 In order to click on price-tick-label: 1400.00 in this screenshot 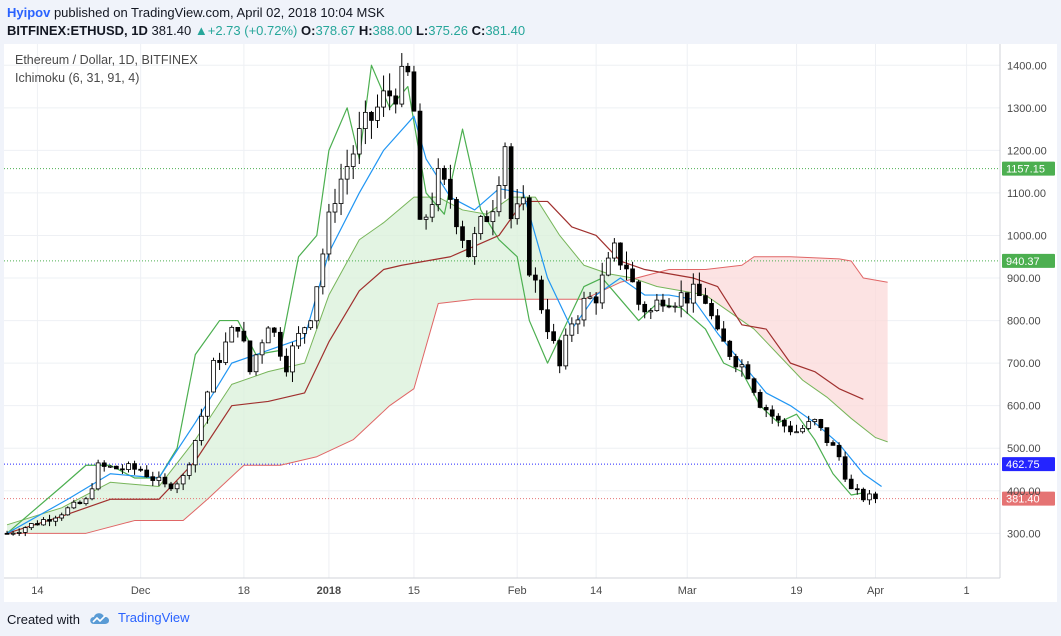, I will do `click(1027, 66)`.